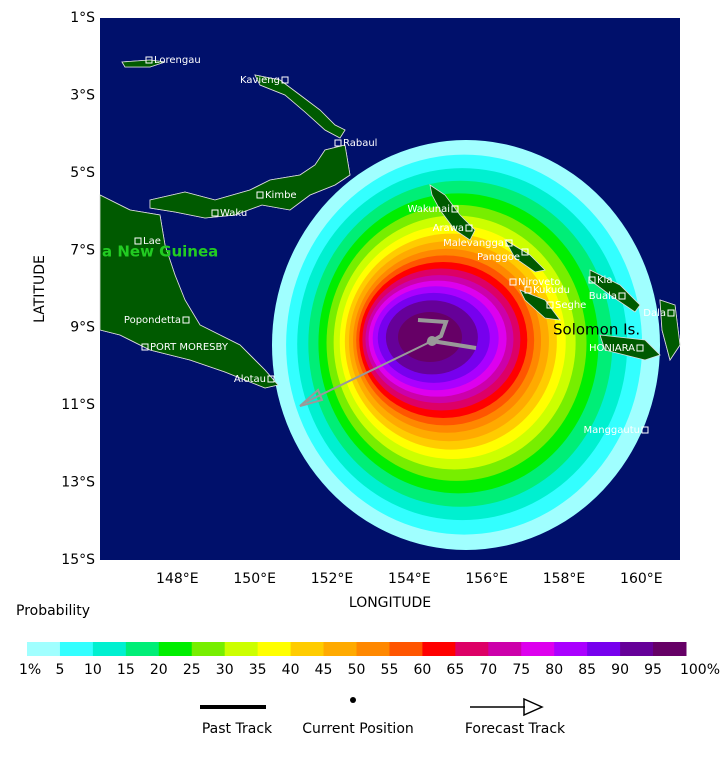 Image resolution: width=720 pixels, height=775 pixels. What do you see at coordinates (533, 707) in the screenshot?
I see `forecast-arrow-key` at bounding box center [533, 707].